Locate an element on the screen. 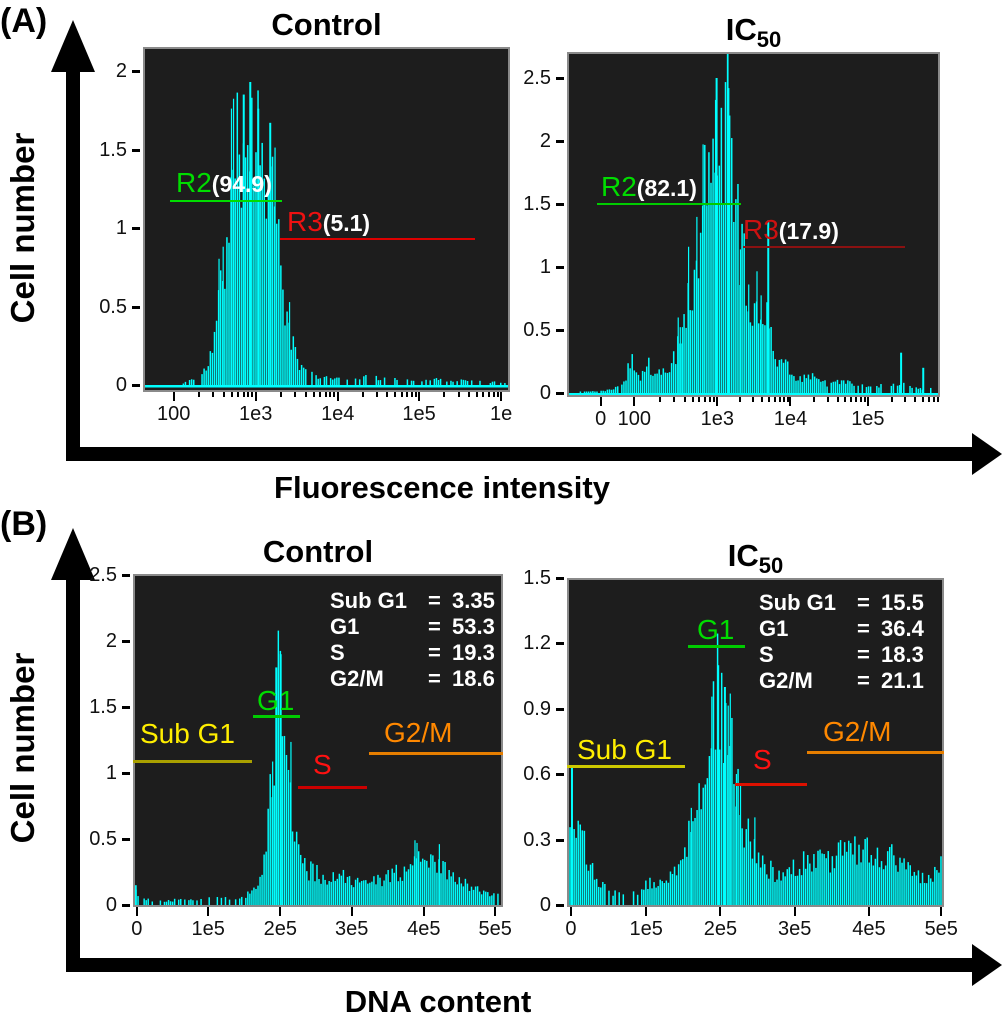 Image resolution: width=1005 pixels, height=1024 pixels. y-tick-label: 1 is located at coordinates (545, 267).